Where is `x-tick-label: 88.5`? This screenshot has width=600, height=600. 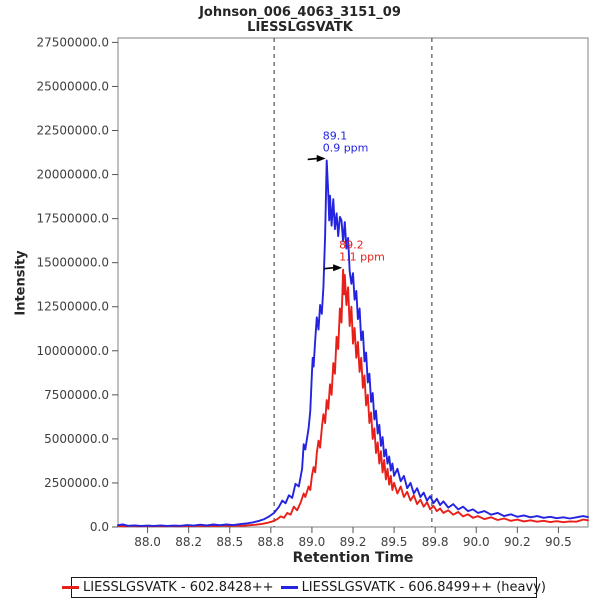 x-tick-label: 88.5 is located at coordinates (229, 542).